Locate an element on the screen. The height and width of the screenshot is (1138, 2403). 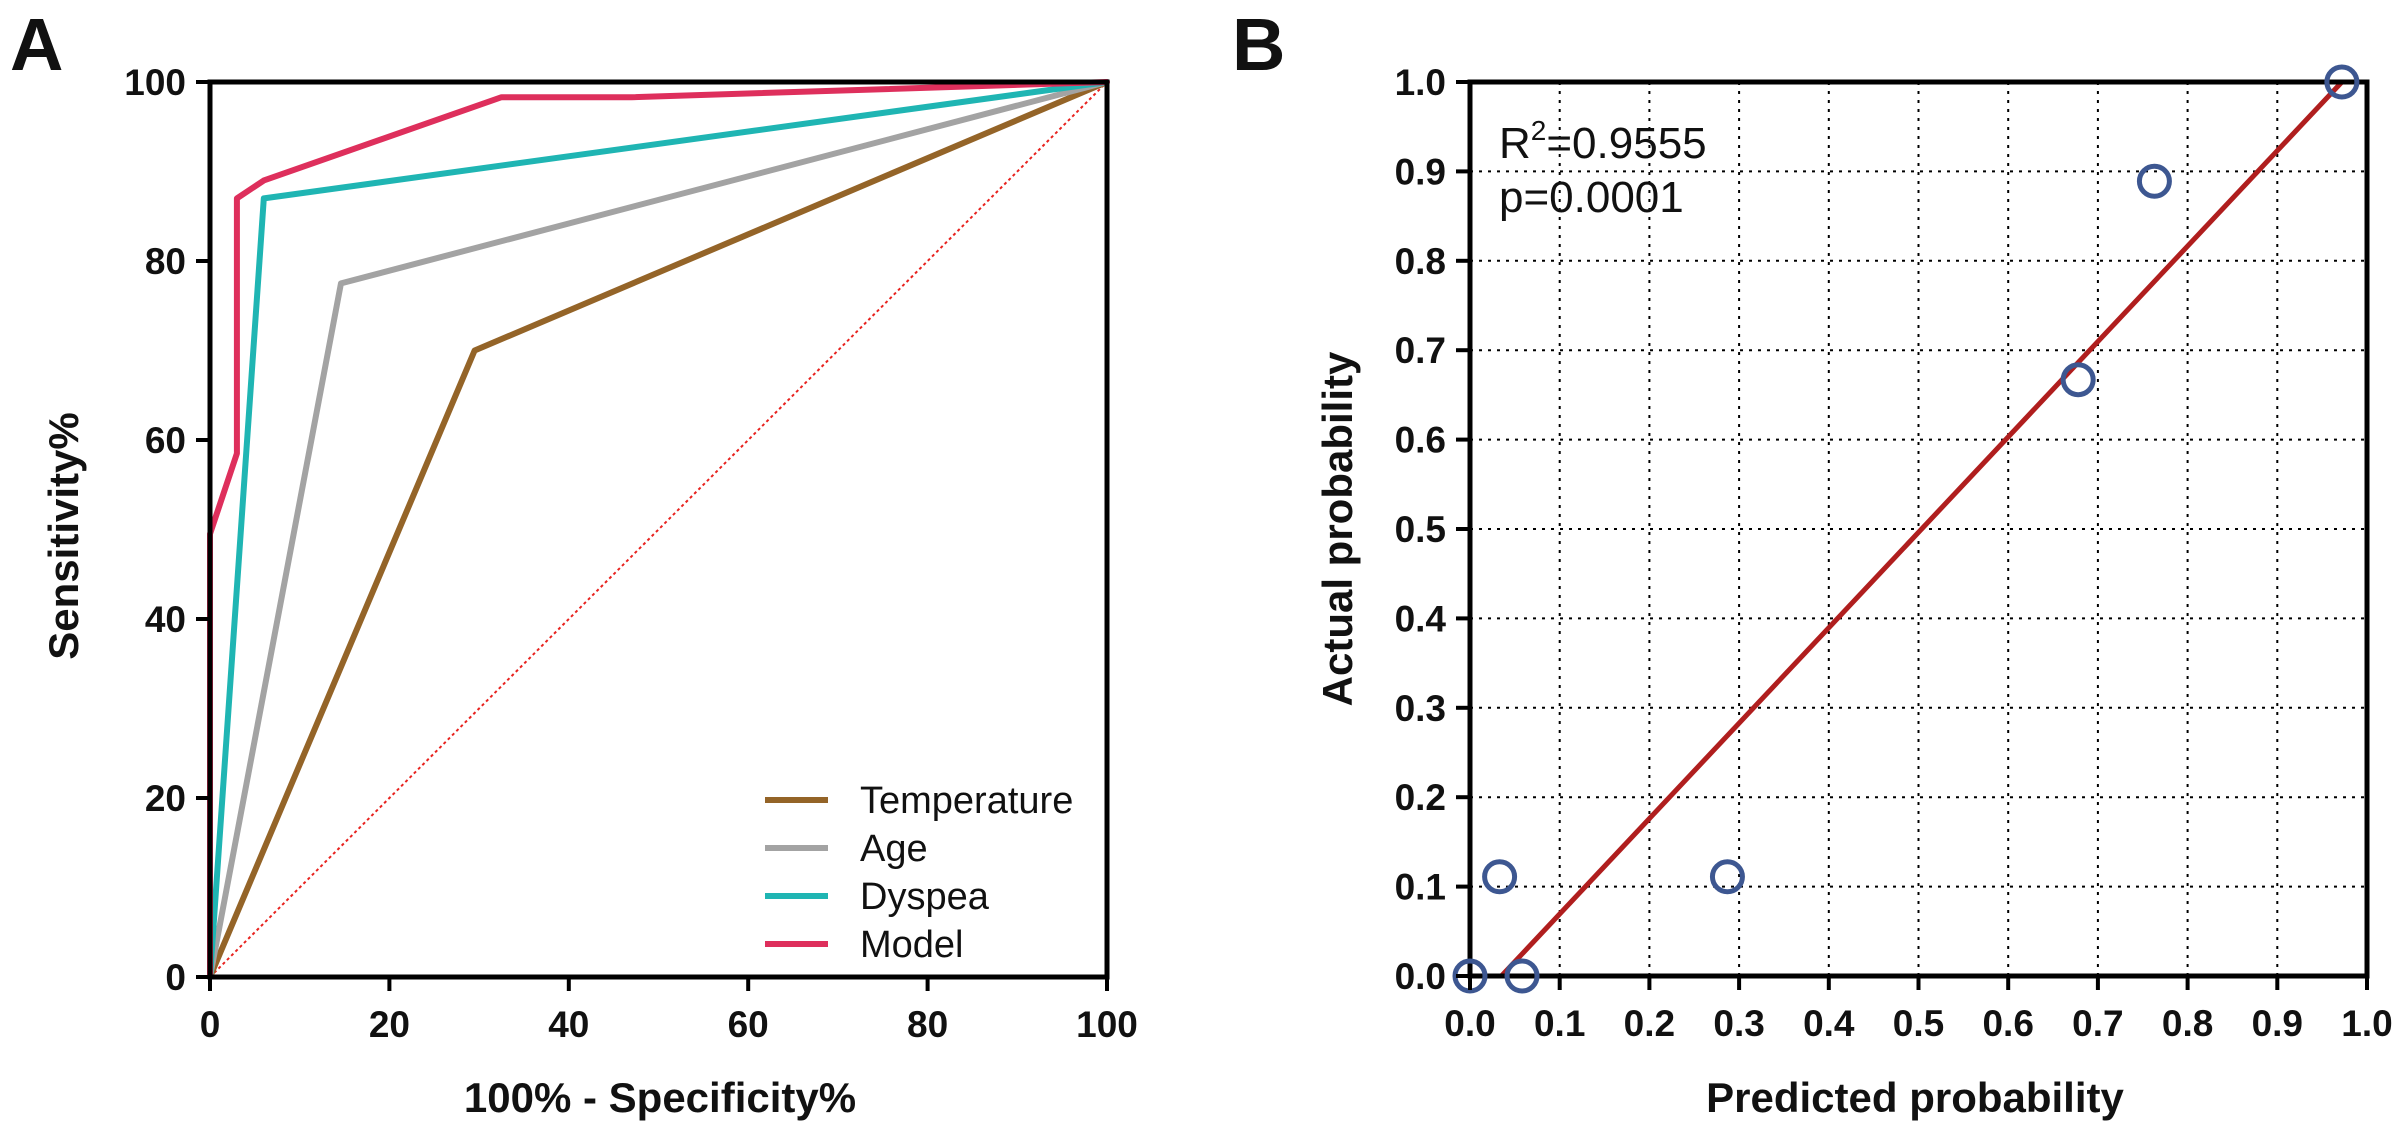
x-tick-label: 0 is located at coordinates (210, 1024).